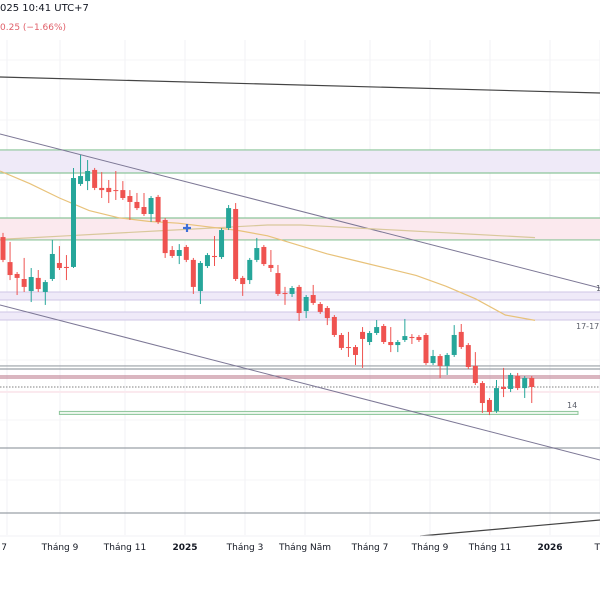  What do you see at coordinates (598, 288) in the screenshot?
I see `annotation-label: 1` at bounding box center [598, 288].